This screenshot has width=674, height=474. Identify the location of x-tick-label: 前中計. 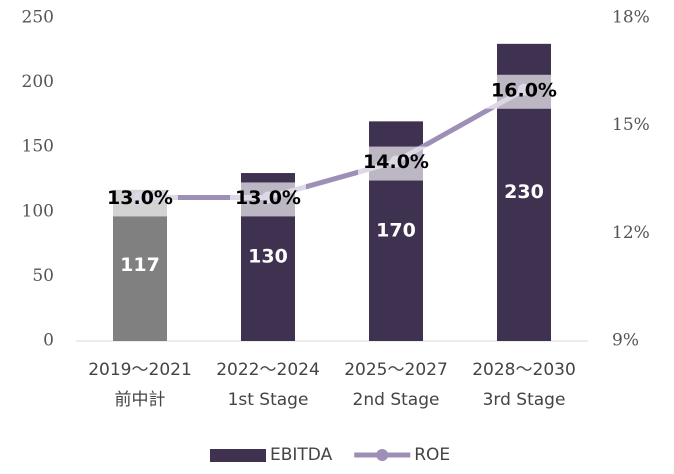
(140, 400).